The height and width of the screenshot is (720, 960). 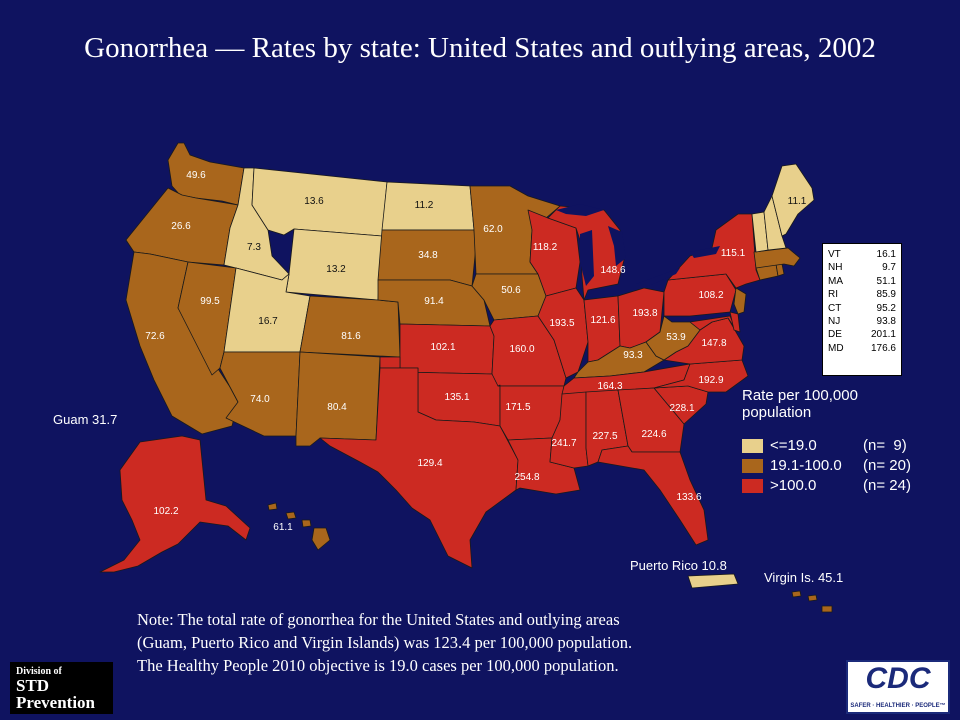 I want to click on lake-ontario, so click(x=705, y=252).